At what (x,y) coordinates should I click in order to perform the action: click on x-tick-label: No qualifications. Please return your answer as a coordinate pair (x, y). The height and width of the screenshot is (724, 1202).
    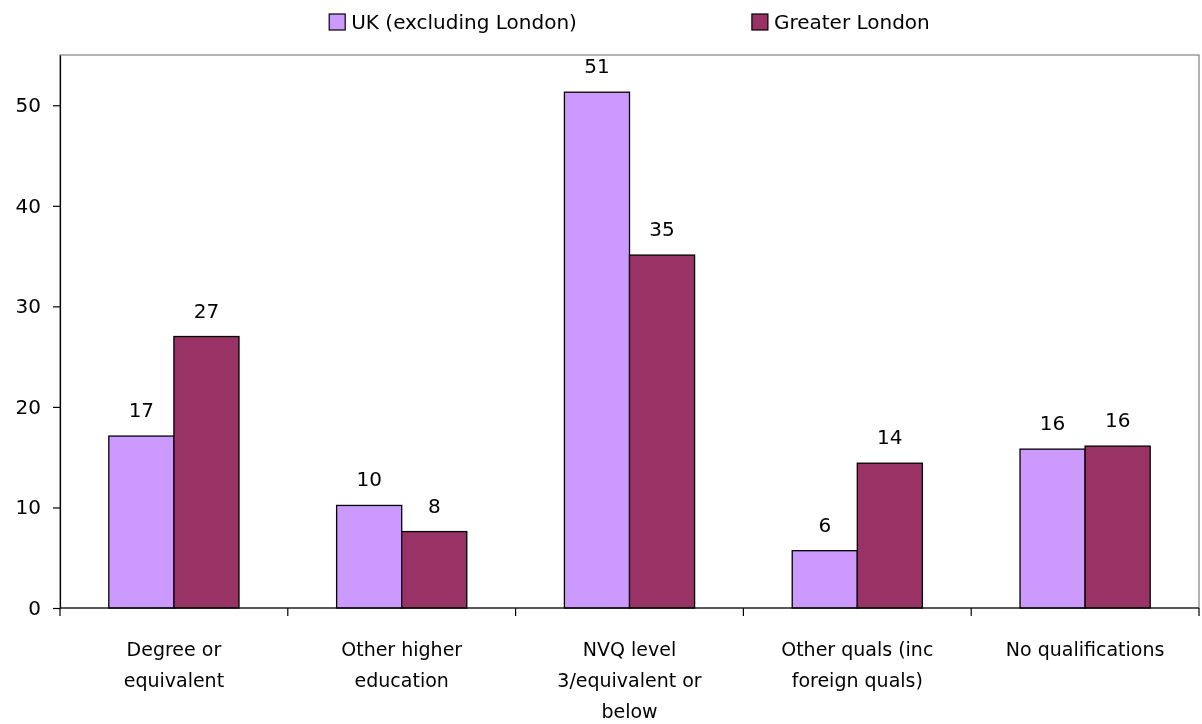
    Looking at the image, I should click on (1085, 649).